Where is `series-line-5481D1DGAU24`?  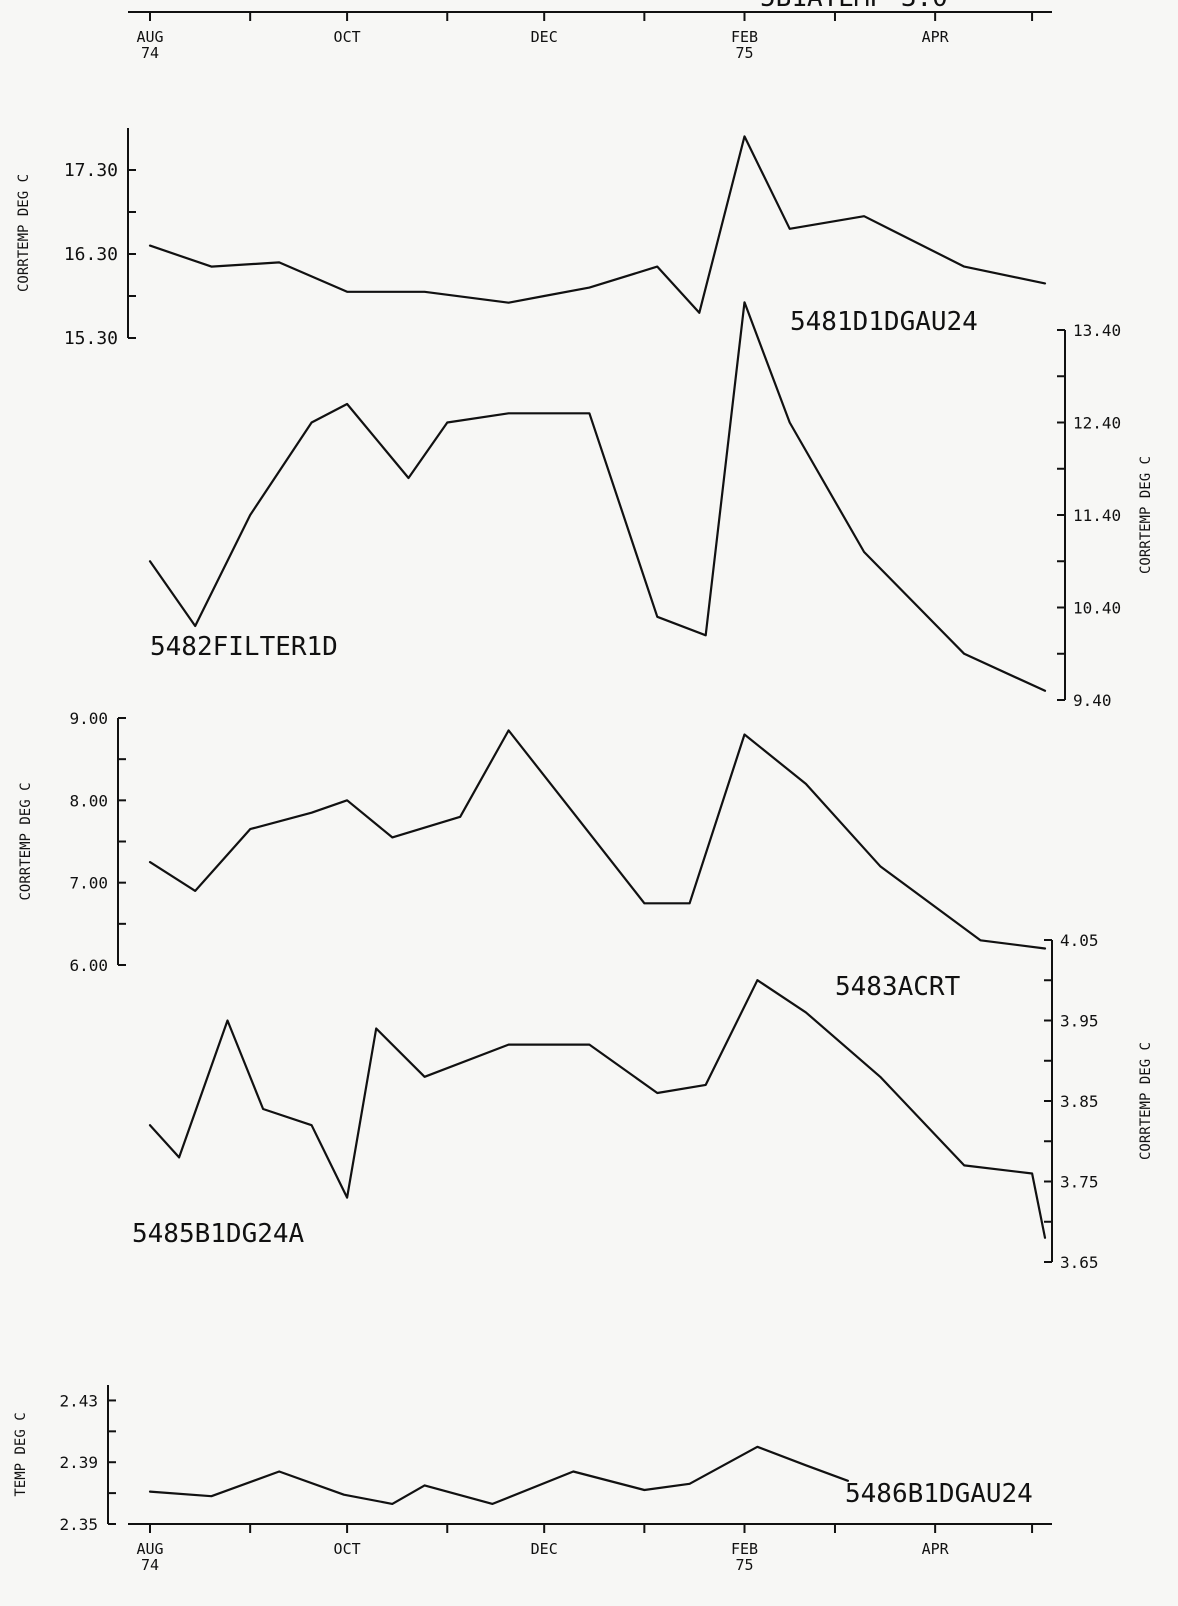 series-line-5481D1DGAU24 is located at coordinates (597, 224).